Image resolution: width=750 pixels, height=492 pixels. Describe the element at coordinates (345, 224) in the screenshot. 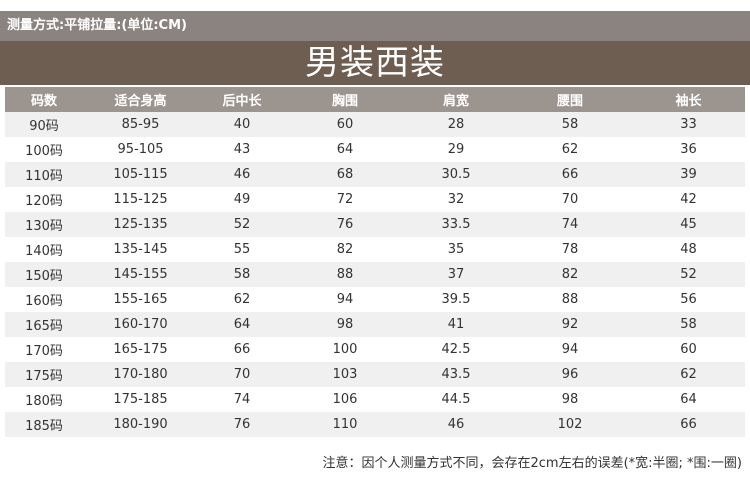

I see `chest-cell: 76` at that location.